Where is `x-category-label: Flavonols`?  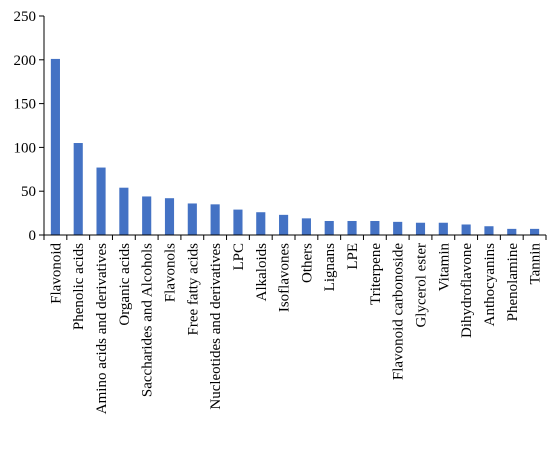 x-category-label: Flavonols is located at coordinates (171, 272).